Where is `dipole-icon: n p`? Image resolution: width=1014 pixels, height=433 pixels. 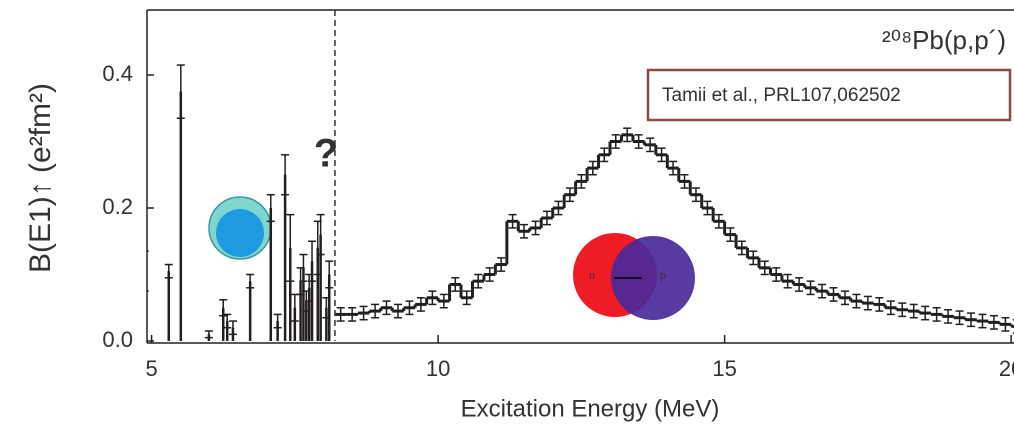 dipole-icon: n p is located at coordinates (634, 276).